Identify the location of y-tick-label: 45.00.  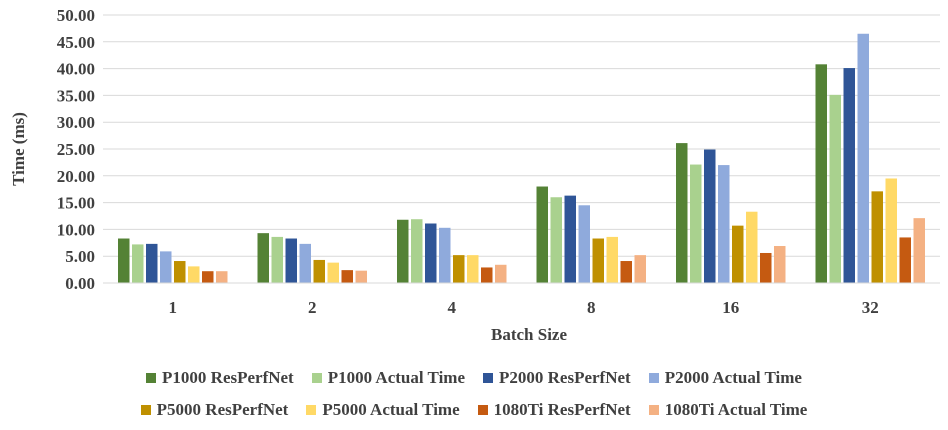
(76, 42).